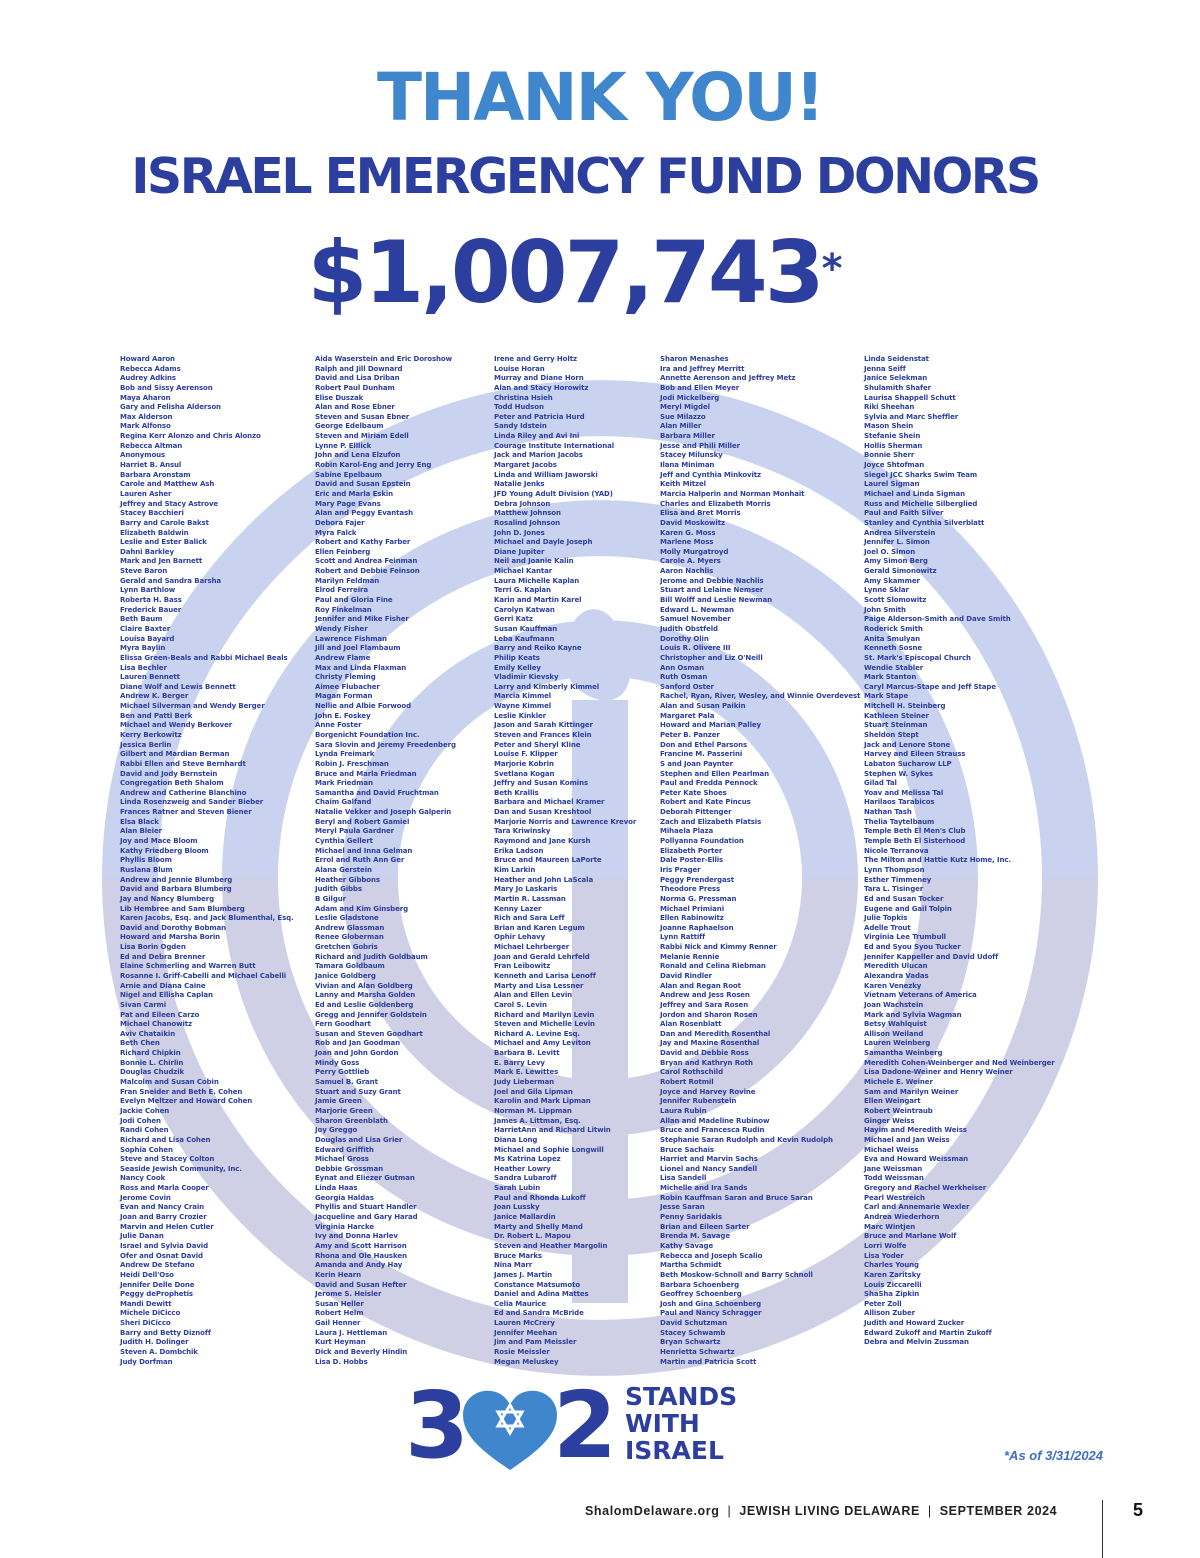 The height and width of the screenshot is (1558, 1200). What do you see at coordinates (709, 1159) in the screenshot?
I see `donor-name: Harriet and Marvin Sachs` at bounding box center [709, 1159].